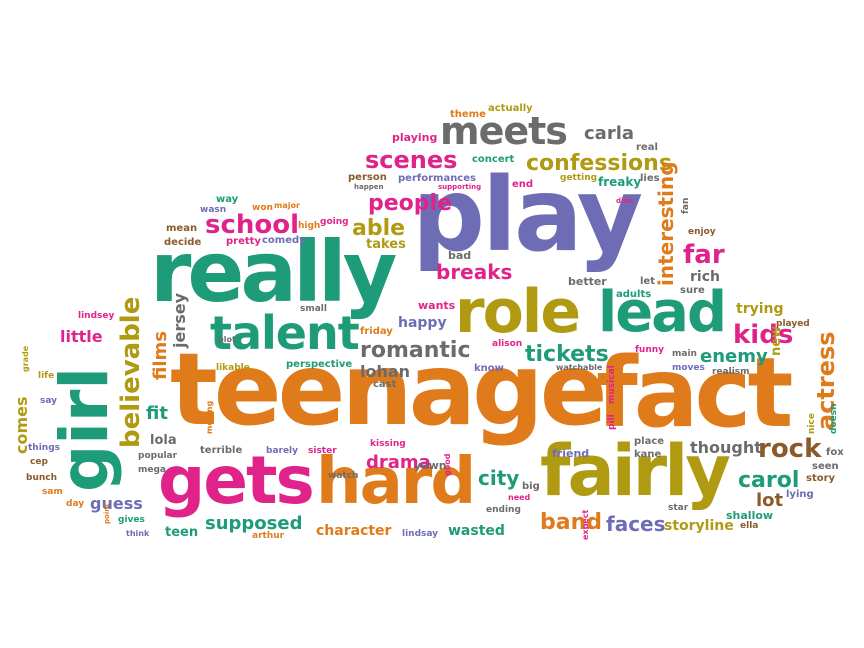 Image resolution: width=864 pixels, height=648 pixels. I want to click on word-wasn: wasn, so click(213, 210).